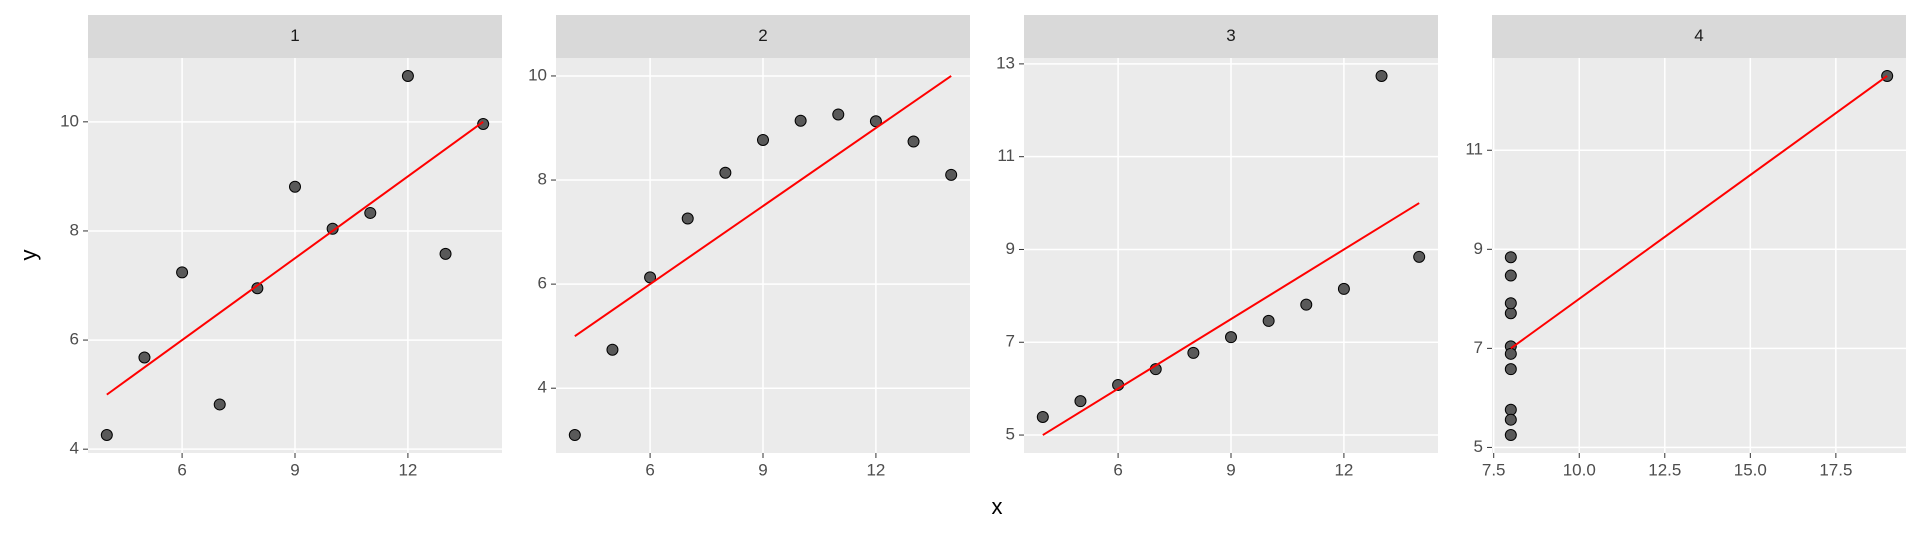 The width and height of the screenshot is (1920, 537). What do you see at coordinates (1750, 469) in the screenshot?
I see `x-tick-label: 15.0` at bounding box center [1750, 469].